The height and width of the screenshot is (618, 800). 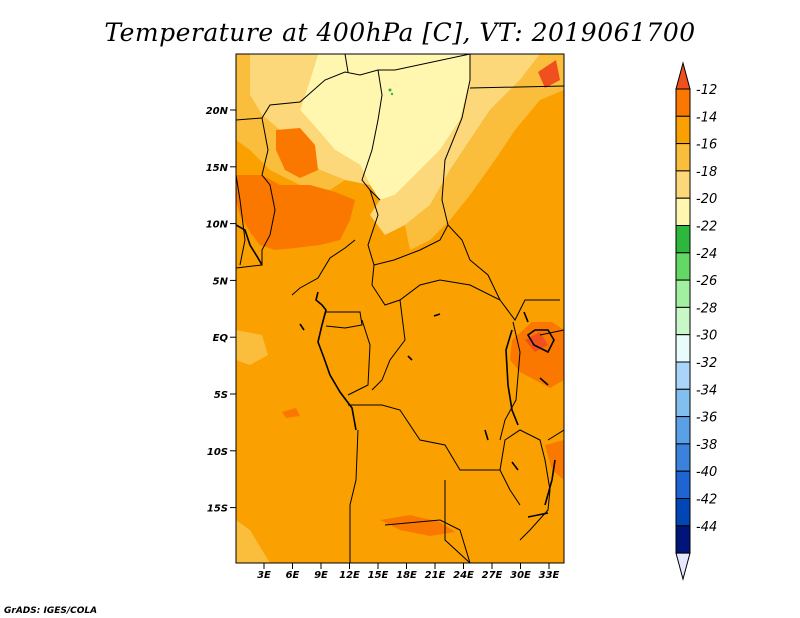 What do you see at coordinates (217, 509) in the screenshot?
I see `lat-tick-label: 15S` at bounding box center [217, 509].